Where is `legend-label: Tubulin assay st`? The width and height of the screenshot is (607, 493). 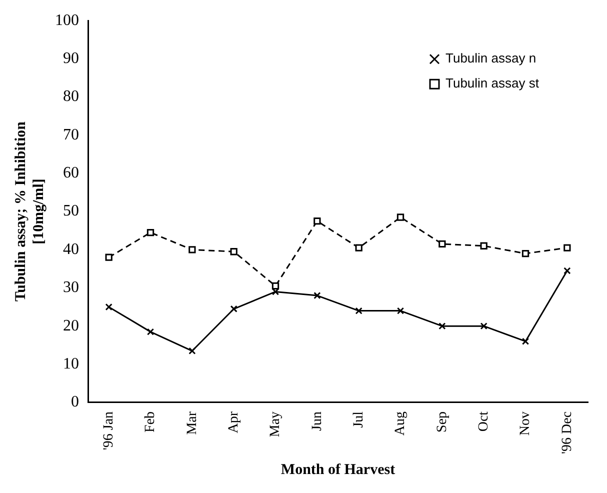 legend-label: Tubulin assay st is located at coordinates (493, 83).